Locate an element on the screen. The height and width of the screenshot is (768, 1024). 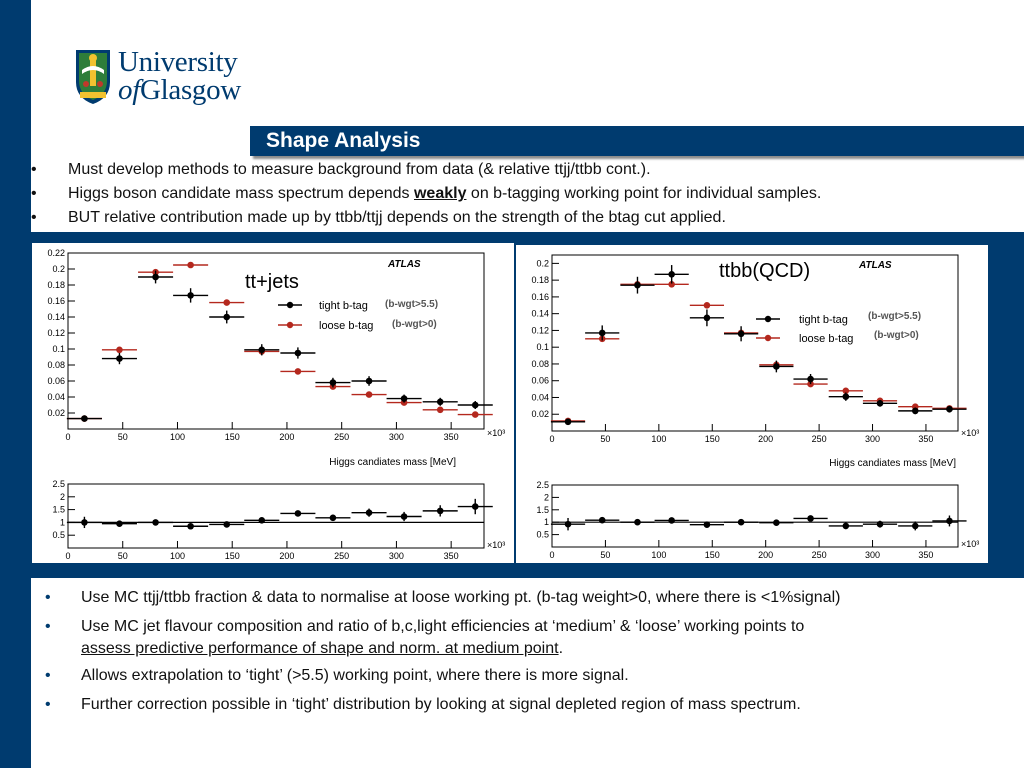
slide-title: Shape Analysis is located at coordinates (343, 140).